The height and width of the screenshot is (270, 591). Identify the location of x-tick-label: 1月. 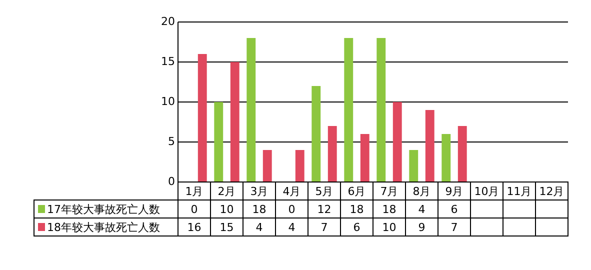
(194, 191).